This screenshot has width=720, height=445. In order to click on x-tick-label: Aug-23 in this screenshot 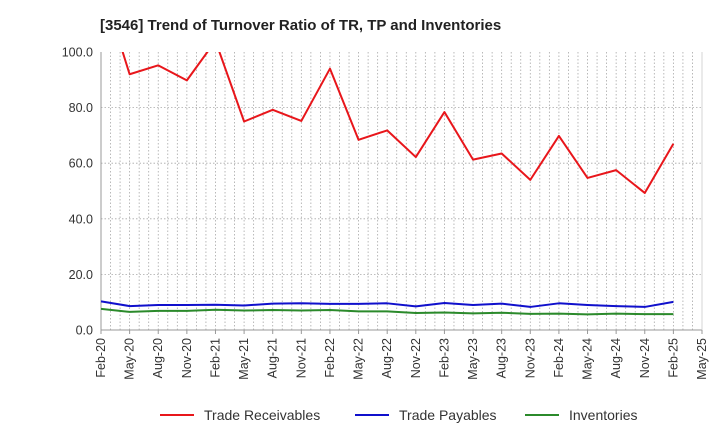, I will do `click(502, 358)`.